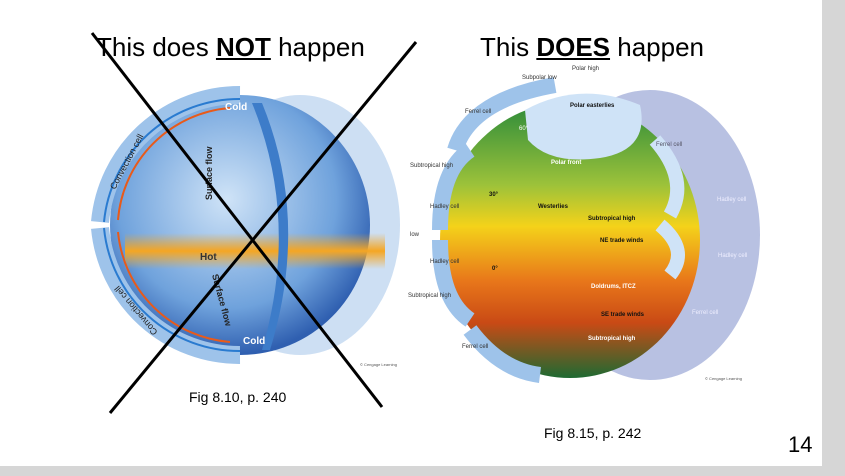  I want to click on label-hadley-l2: Hadley cell, so click(444, 262).